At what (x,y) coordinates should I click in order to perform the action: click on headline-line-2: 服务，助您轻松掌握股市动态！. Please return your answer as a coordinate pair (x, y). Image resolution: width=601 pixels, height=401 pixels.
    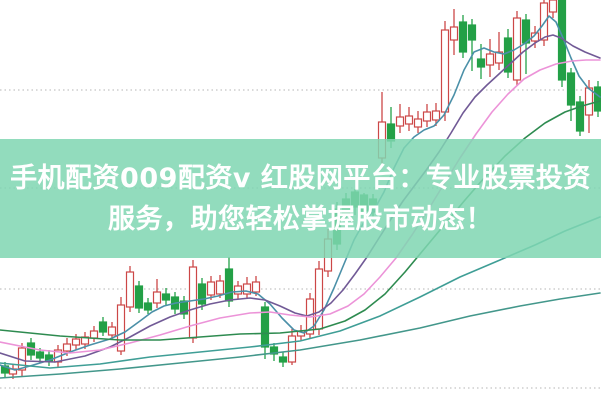
    Looking at the image, I should click on (300, 219).